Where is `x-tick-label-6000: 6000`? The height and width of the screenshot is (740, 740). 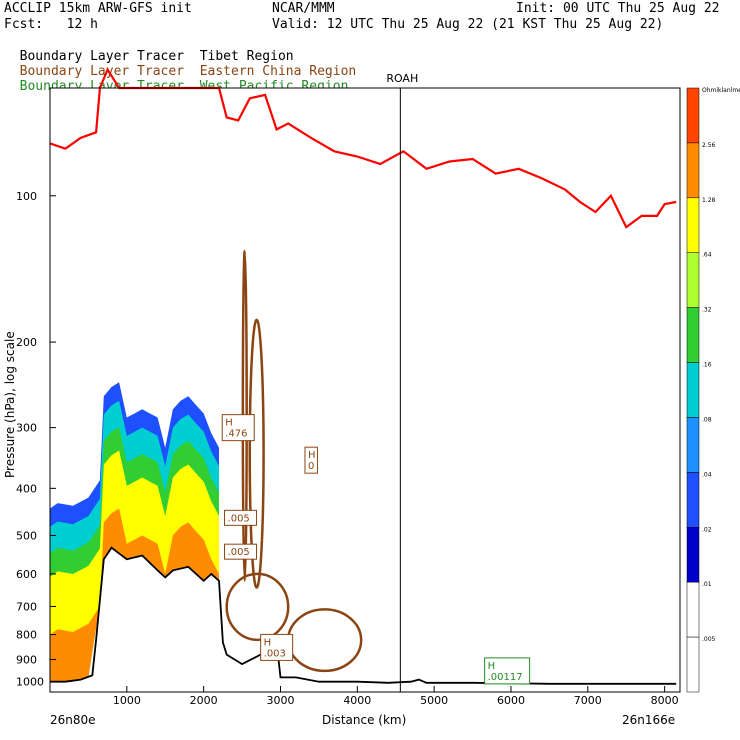
x-tick-label-6000: 6000 is located at coordinates (511, 700).